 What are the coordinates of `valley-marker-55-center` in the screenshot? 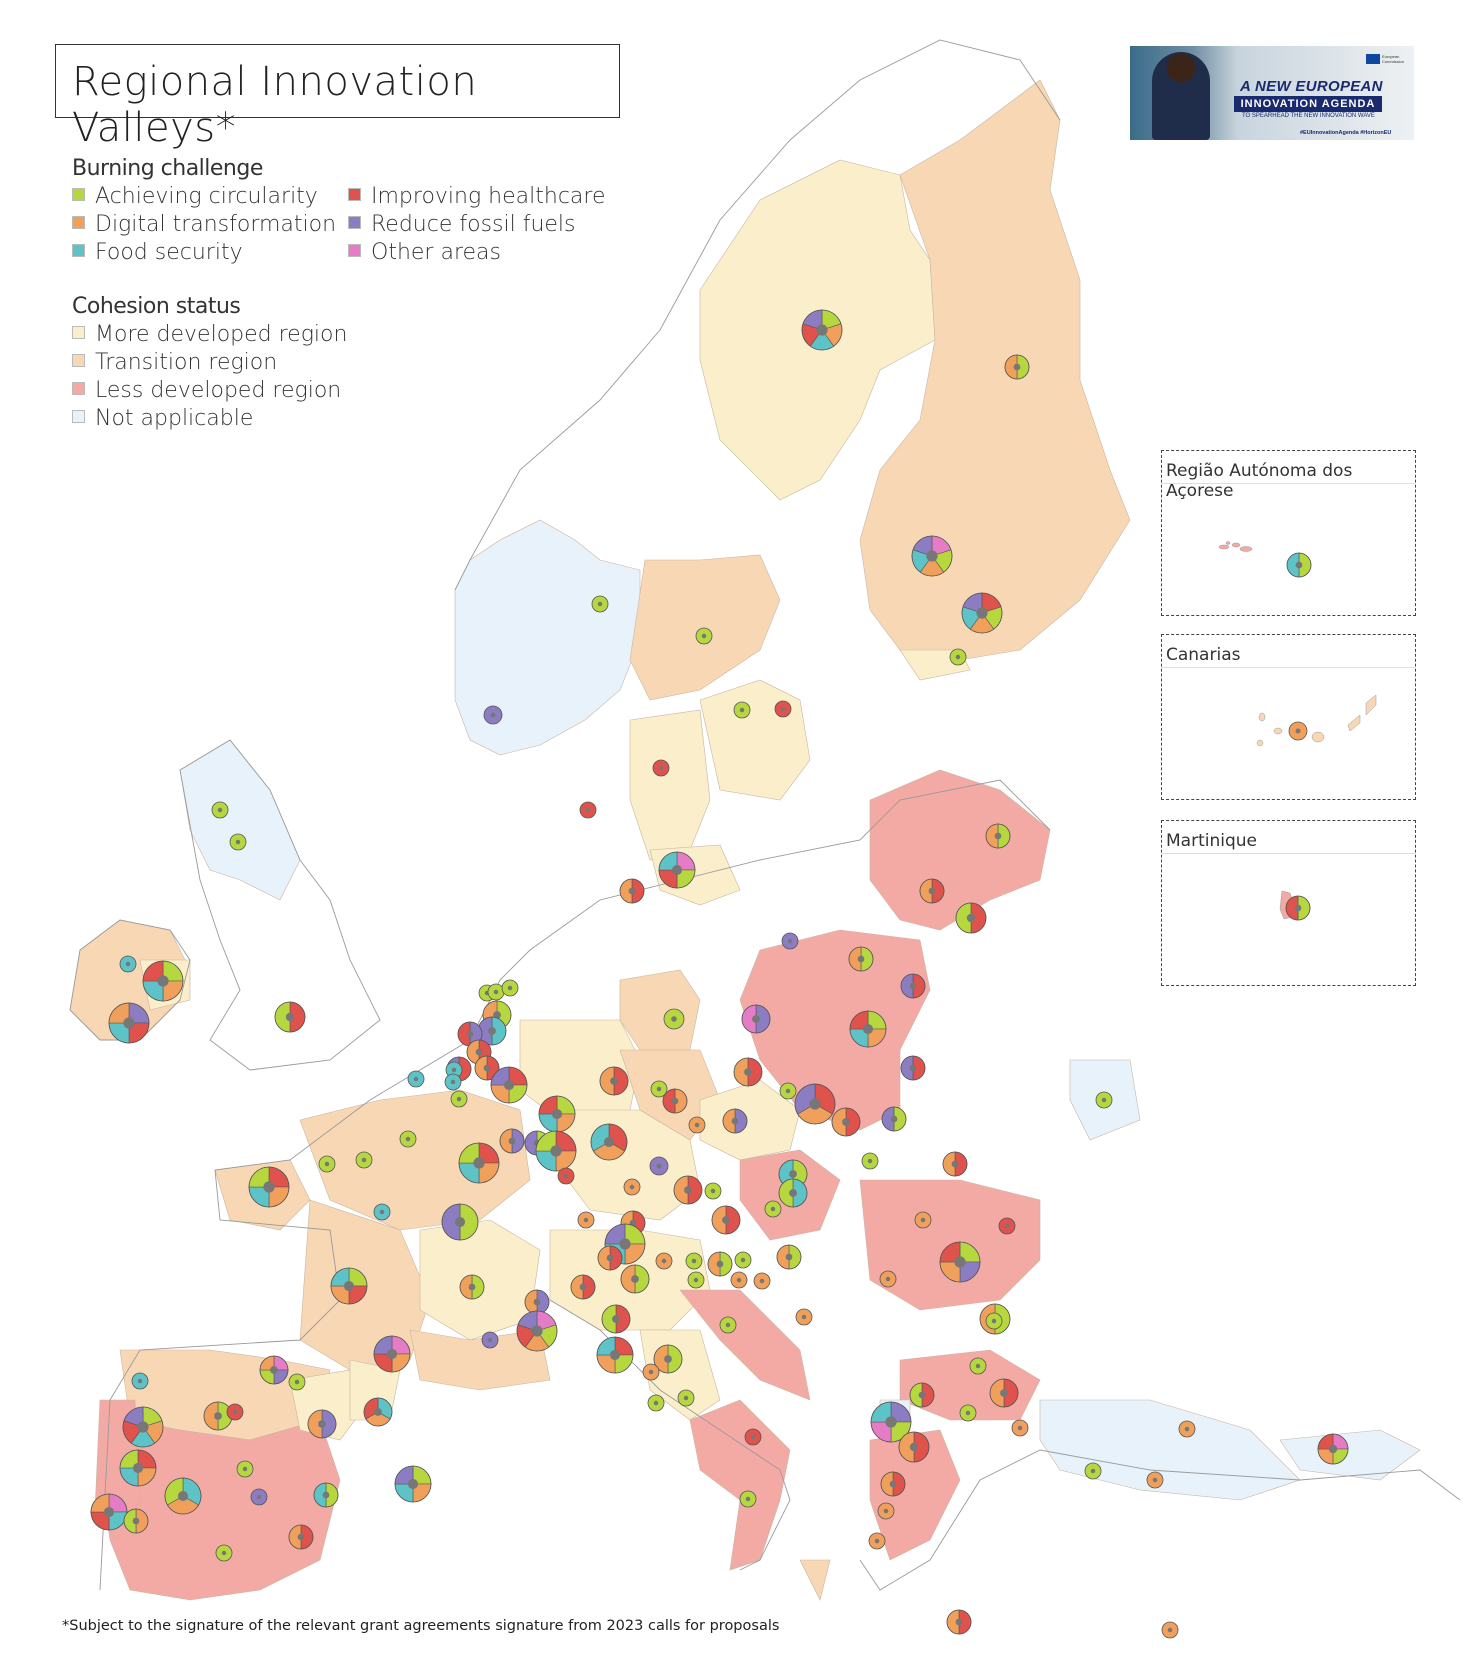 It's located at (556, 1151).